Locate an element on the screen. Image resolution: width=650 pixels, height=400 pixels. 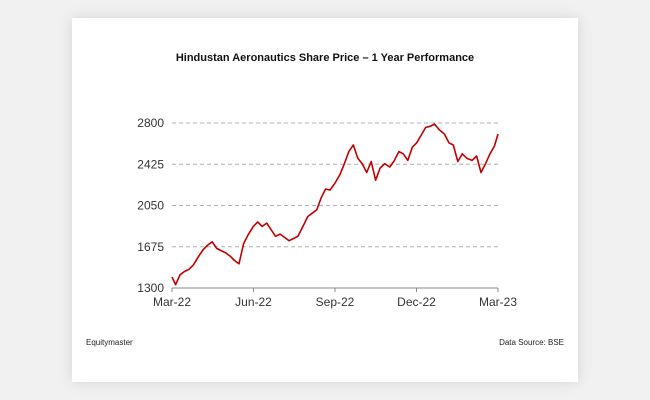
footer-data-source: Data Source: BSE is located at coordinates (531, 342).